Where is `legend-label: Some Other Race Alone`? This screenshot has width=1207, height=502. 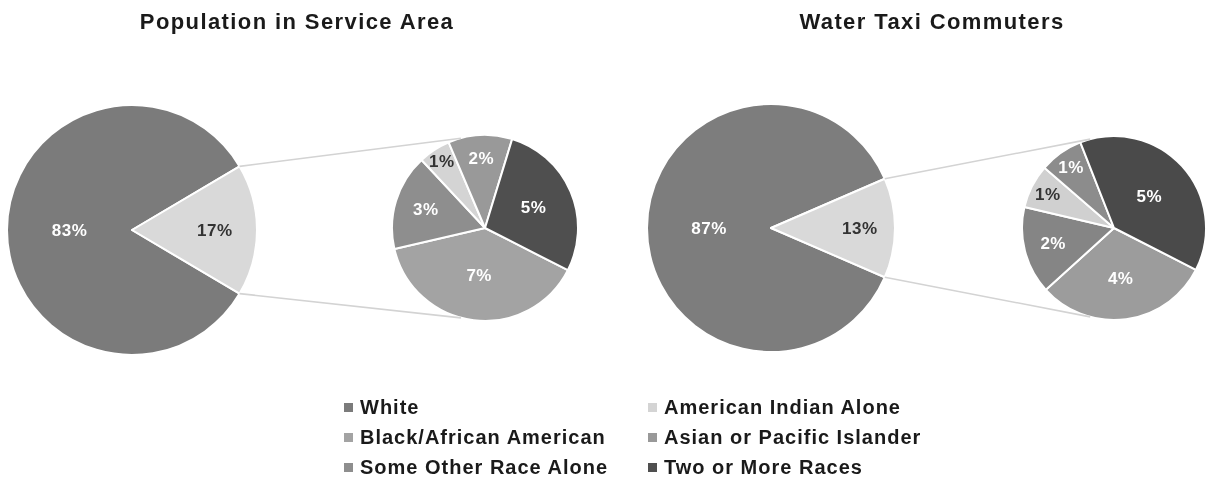
legend-label: Some Other Race Alone is located at coordinates (484, 467).